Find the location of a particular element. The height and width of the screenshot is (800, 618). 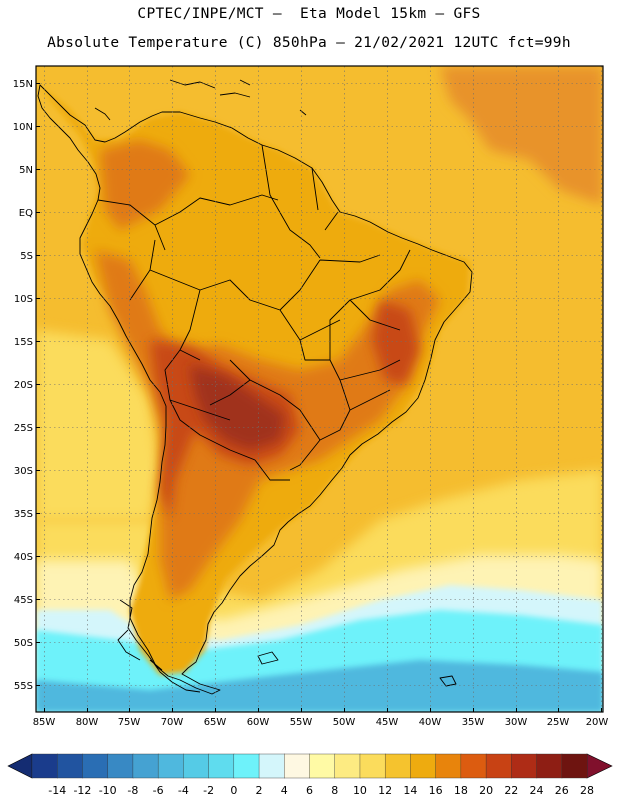

lon-label: 35W is located at coordinates (473, 722).